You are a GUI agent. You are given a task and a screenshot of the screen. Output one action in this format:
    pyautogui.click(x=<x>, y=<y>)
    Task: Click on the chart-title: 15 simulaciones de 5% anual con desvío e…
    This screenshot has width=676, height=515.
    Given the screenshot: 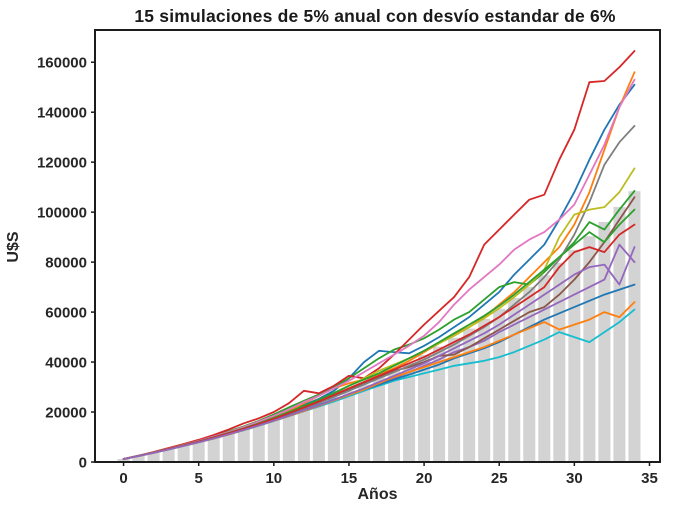 What is the action you would take?
    pyautogui.click(x=375, y=16)
    